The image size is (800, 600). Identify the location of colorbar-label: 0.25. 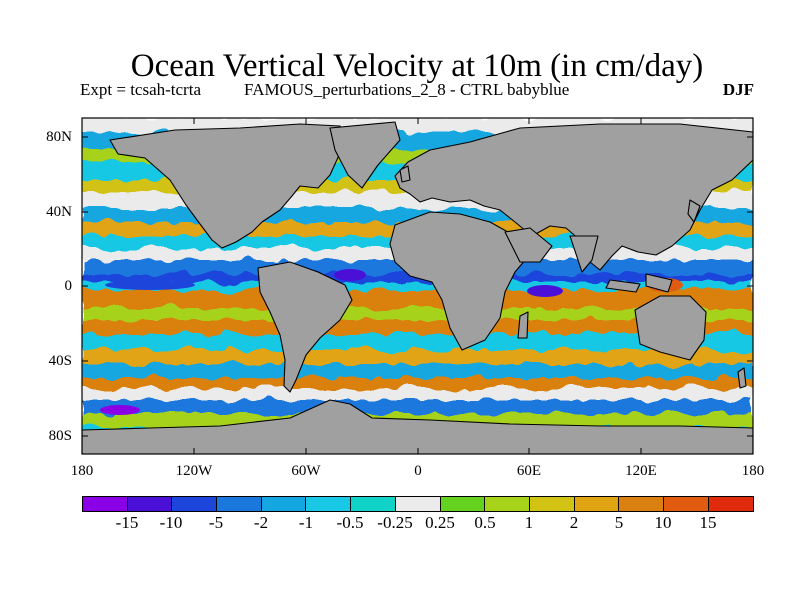
(440, 522).